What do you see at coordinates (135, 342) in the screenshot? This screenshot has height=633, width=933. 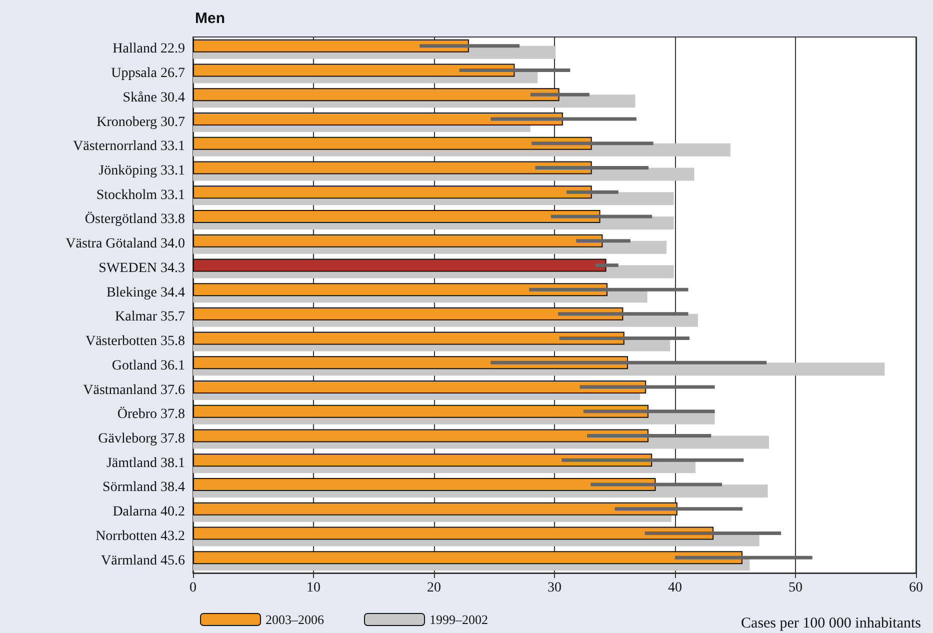 I see `y-tick-label: Västerbotten 35.8` at bounding box center [135, 342].